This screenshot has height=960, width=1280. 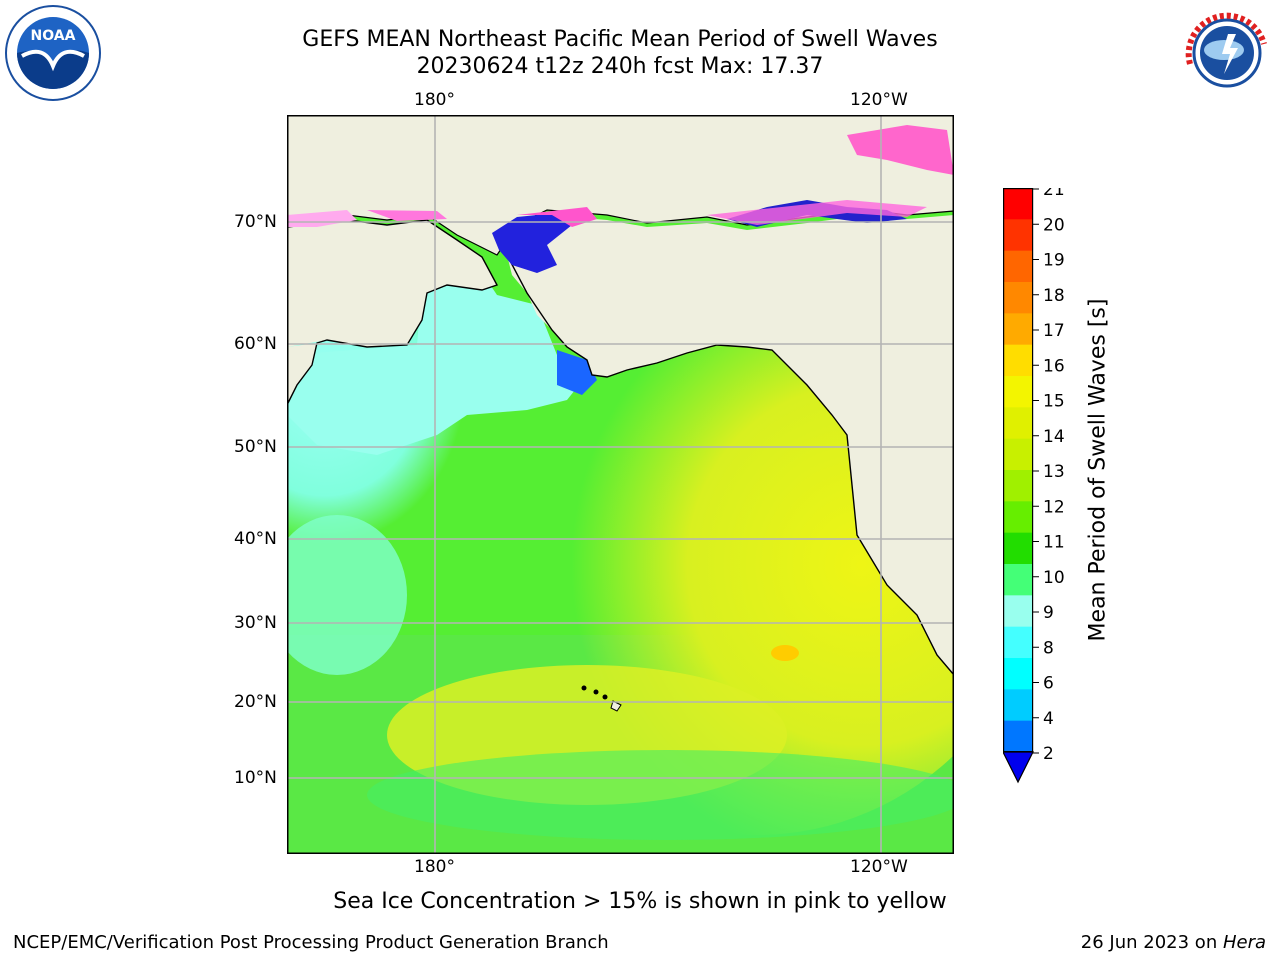 What do you see at coordinates (1048, 648) in the screenshot?
I see `colorbar-tick-label: 8` at bounding box center [1048, 648].